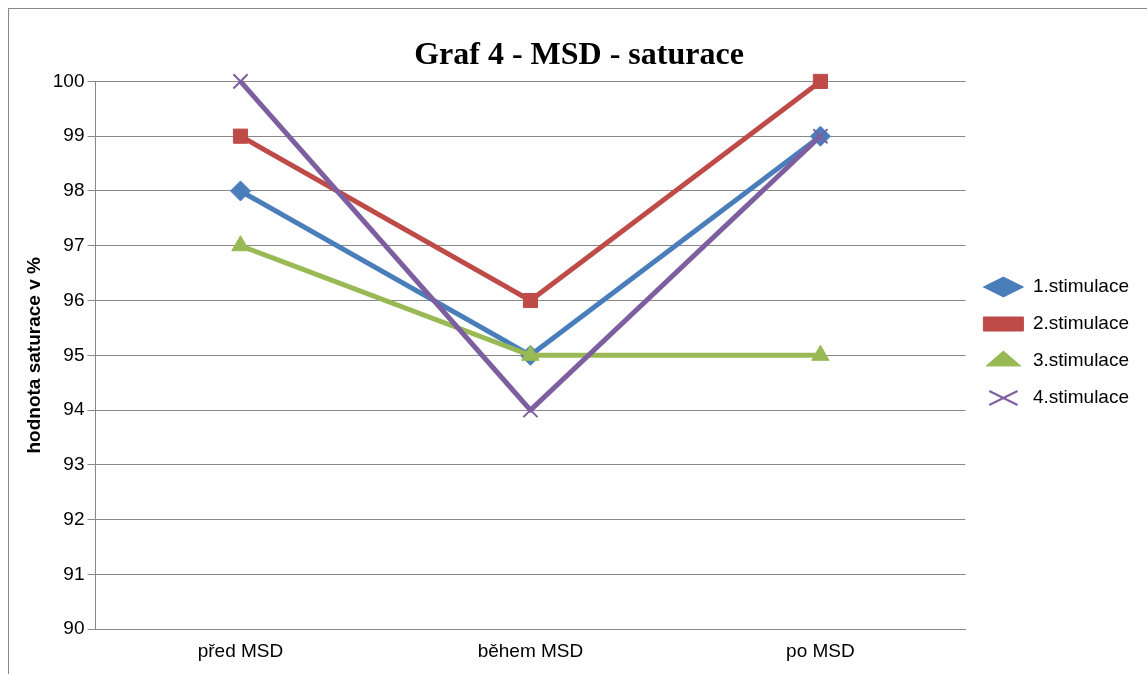 This screenshot has height=674, width=1147. What do you see at coordinates (74, 354) in the screenshot?
I see `y-tick-label: 95` at bounding box center [74, 354].